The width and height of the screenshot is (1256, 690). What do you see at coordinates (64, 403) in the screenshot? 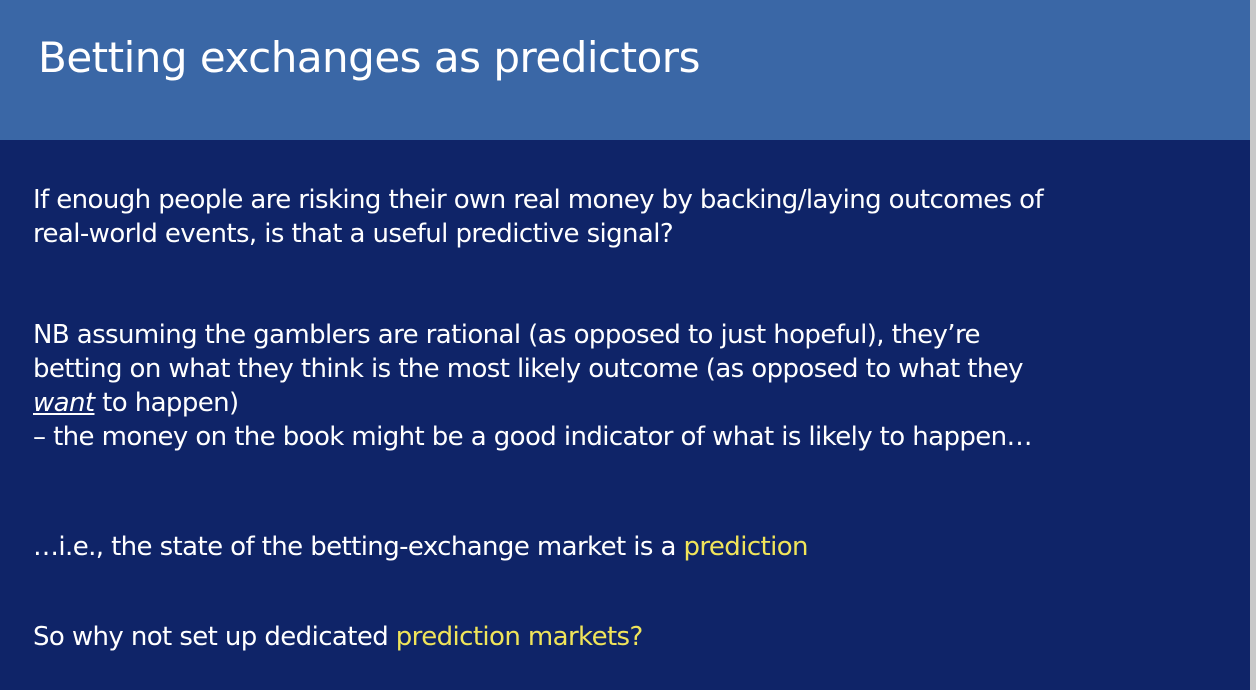
I see `emphasized-word: want` at bounding box center [64, 403].